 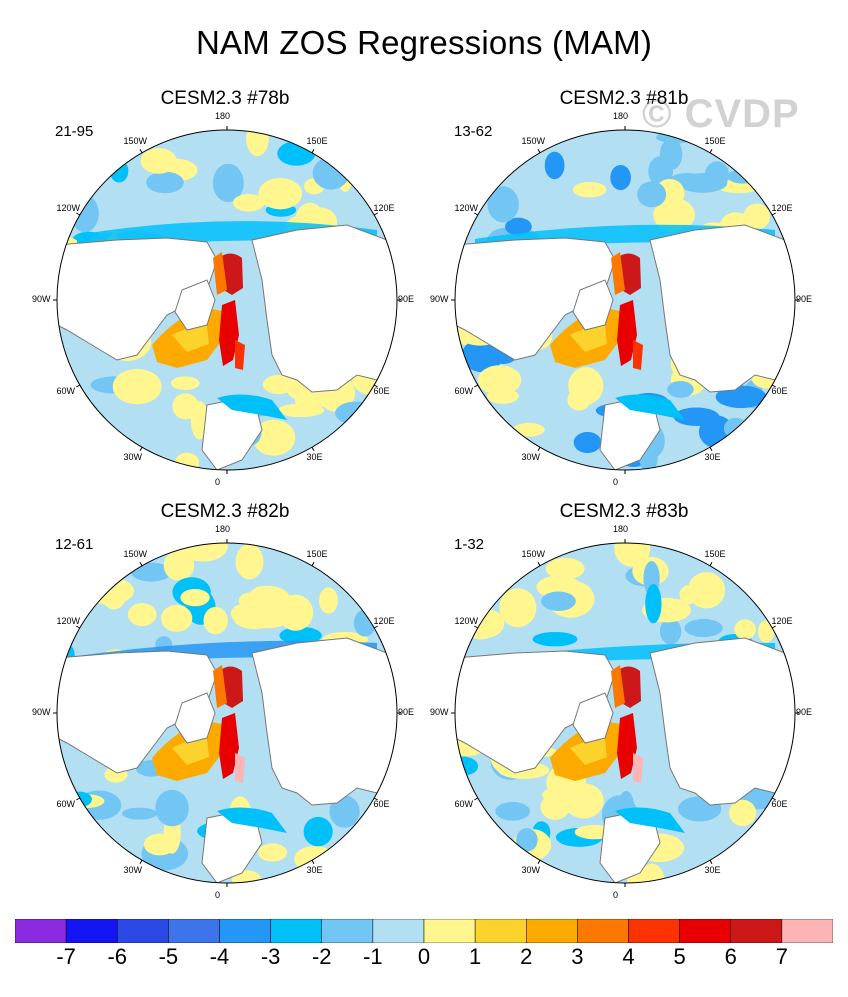 What do you see at coordinates (779, 803) in the screenshot?
I see `lon-label: 60E` at bounding box center [779, 803].